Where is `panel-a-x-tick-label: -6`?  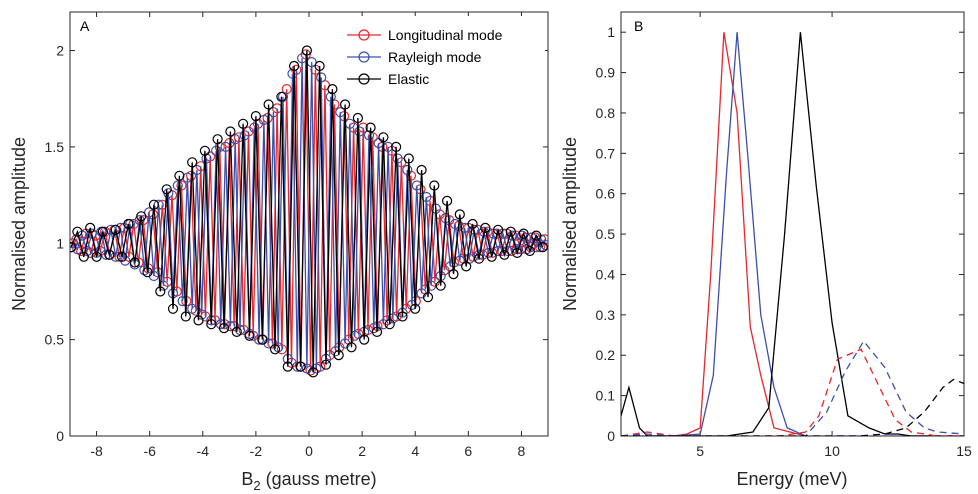 panel-a-x-tick-label: -6 is located at coordinates (149, 451).